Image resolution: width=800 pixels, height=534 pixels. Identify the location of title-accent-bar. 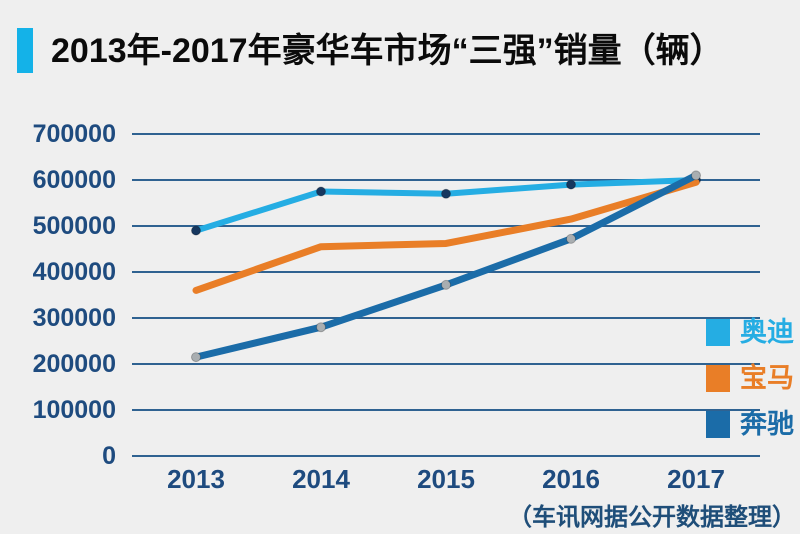
(25, 50).